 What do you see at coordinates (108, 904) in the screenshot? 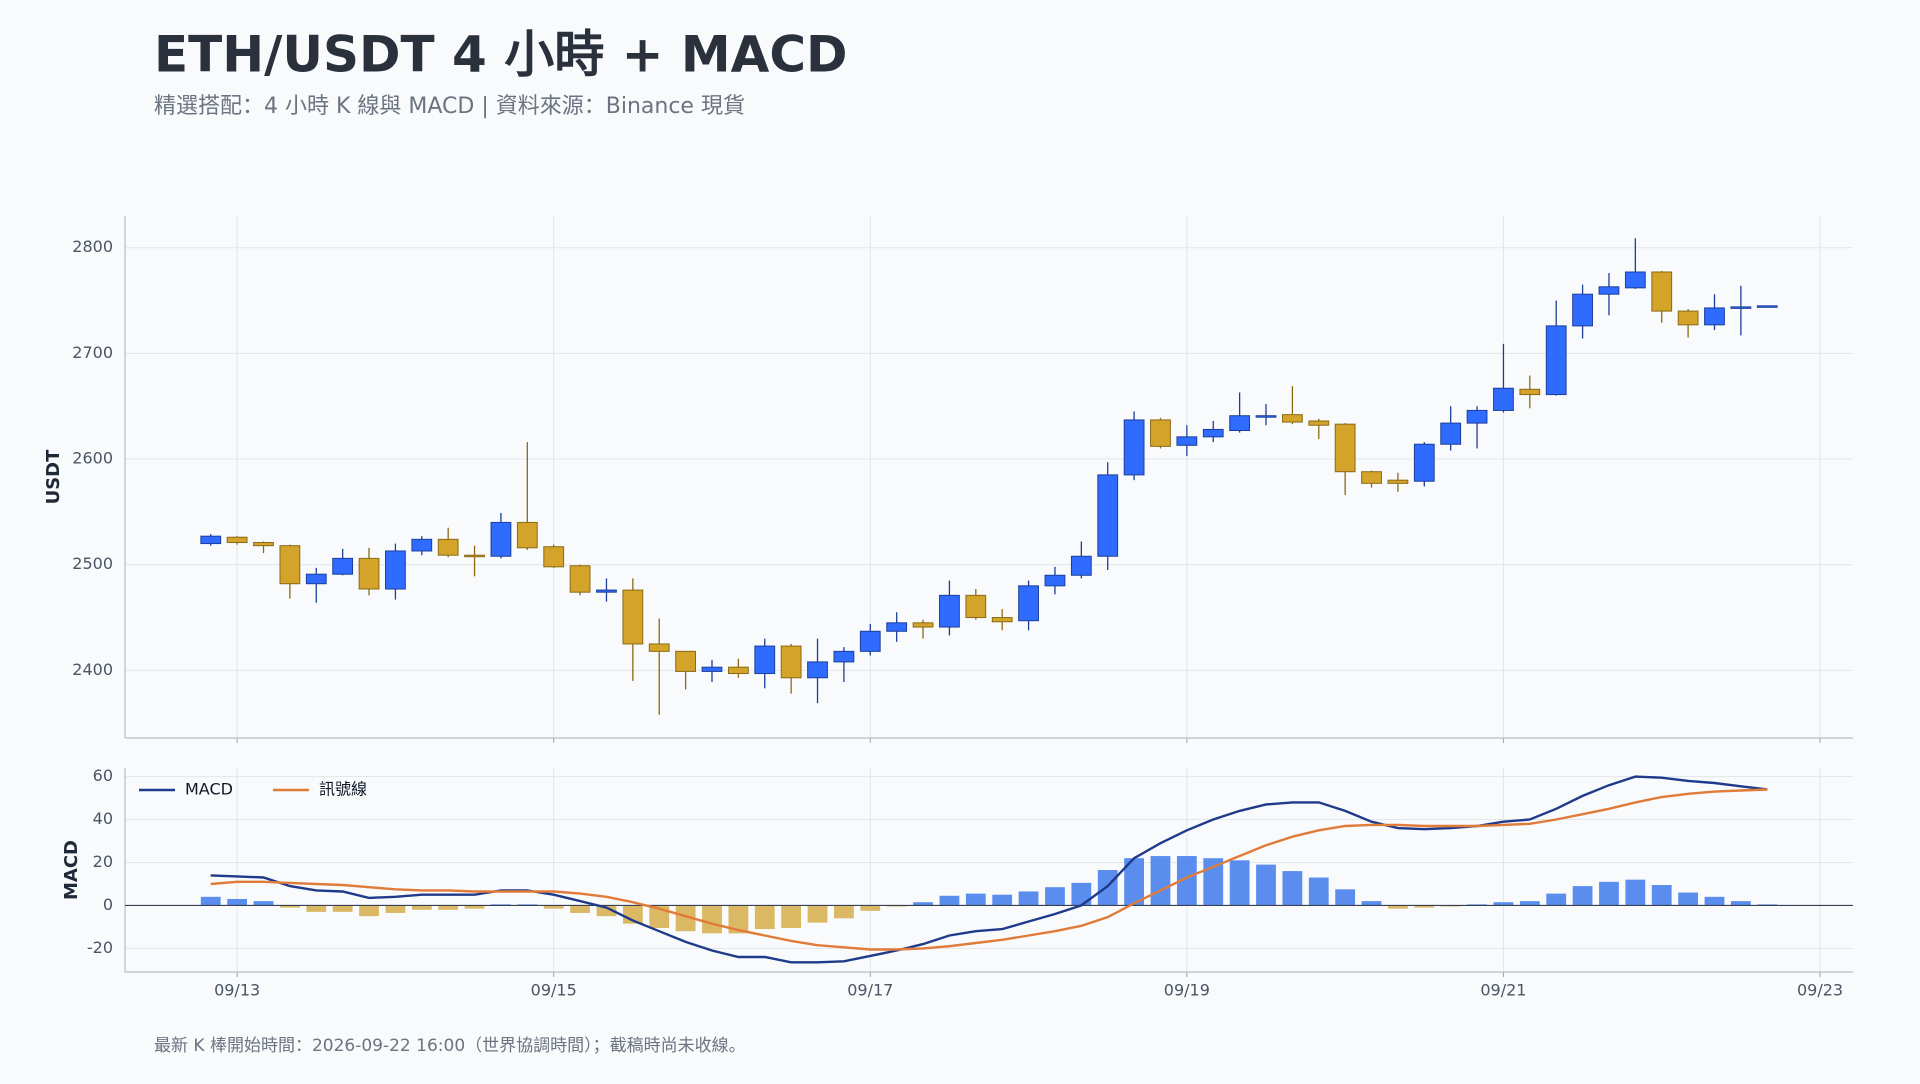
I see `y-tick-label: 0` at bounding box center [108, 904].